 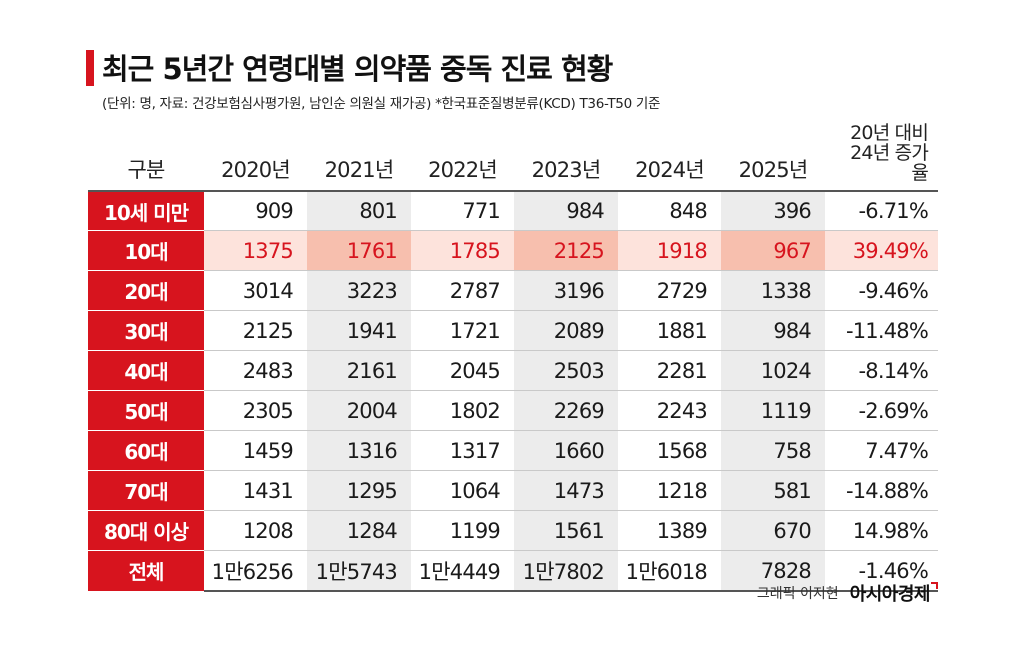 I want to click on value-cell: 1941, so click(x=359, y=331).